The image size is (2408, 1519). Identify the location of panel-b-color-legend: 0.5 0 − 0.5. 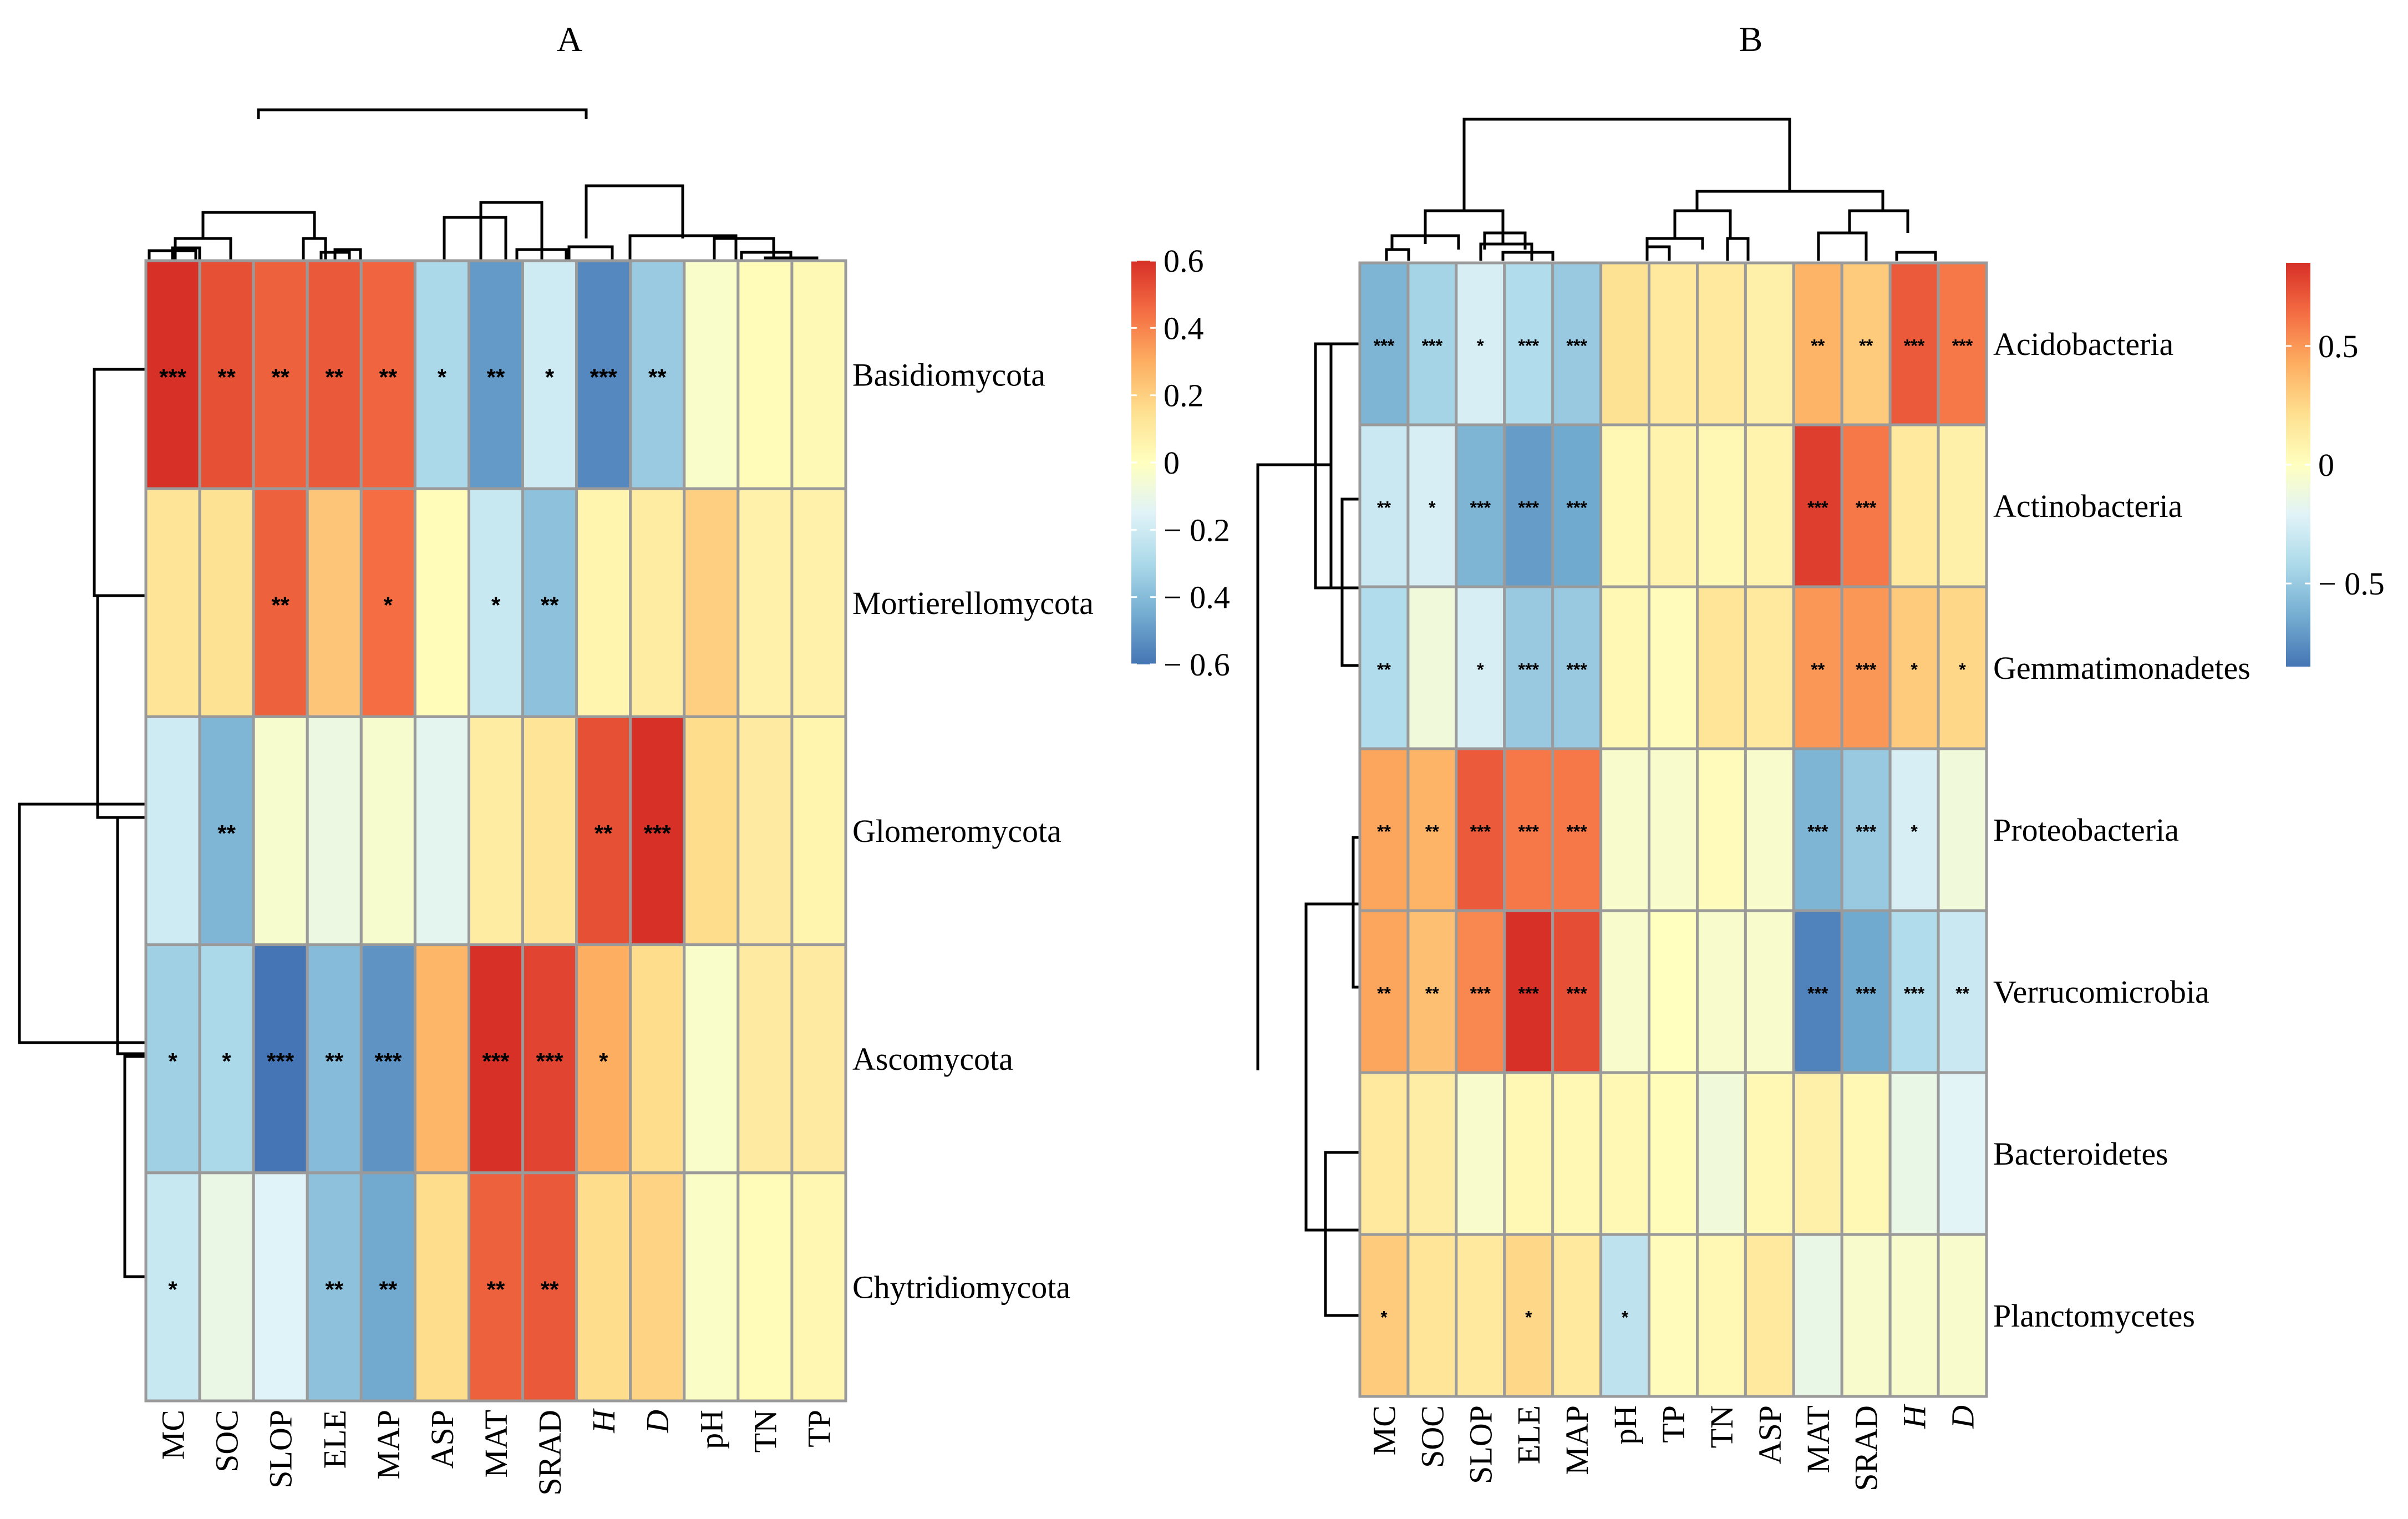
(2335, 465).